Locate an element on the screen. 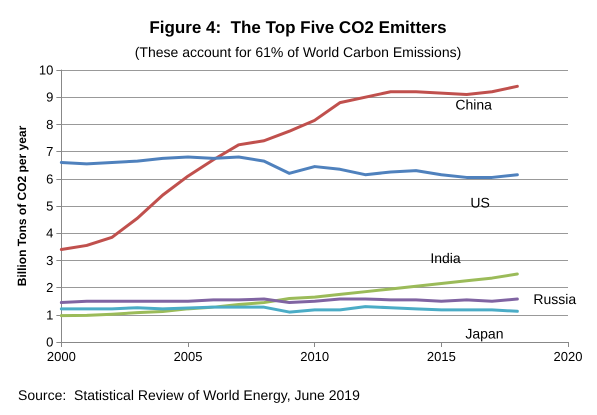 This screenshot has height=415, width=597. series-label: India is located at coordinates (445, 258).